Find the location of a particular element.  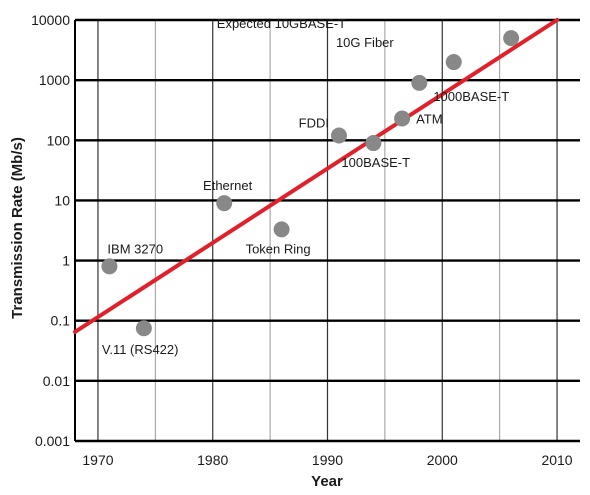

point-label: 100BASE-T is located at coordinates (375, 162).